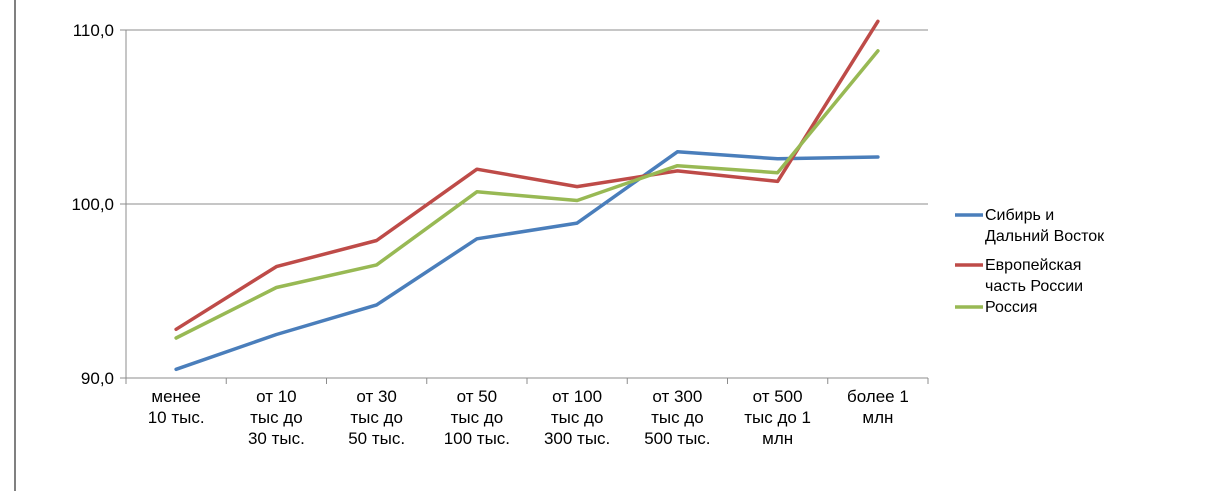 This screenshot has height=496, width=1212. I want to click on x-tick-label-line: менее, so click(175, 396).